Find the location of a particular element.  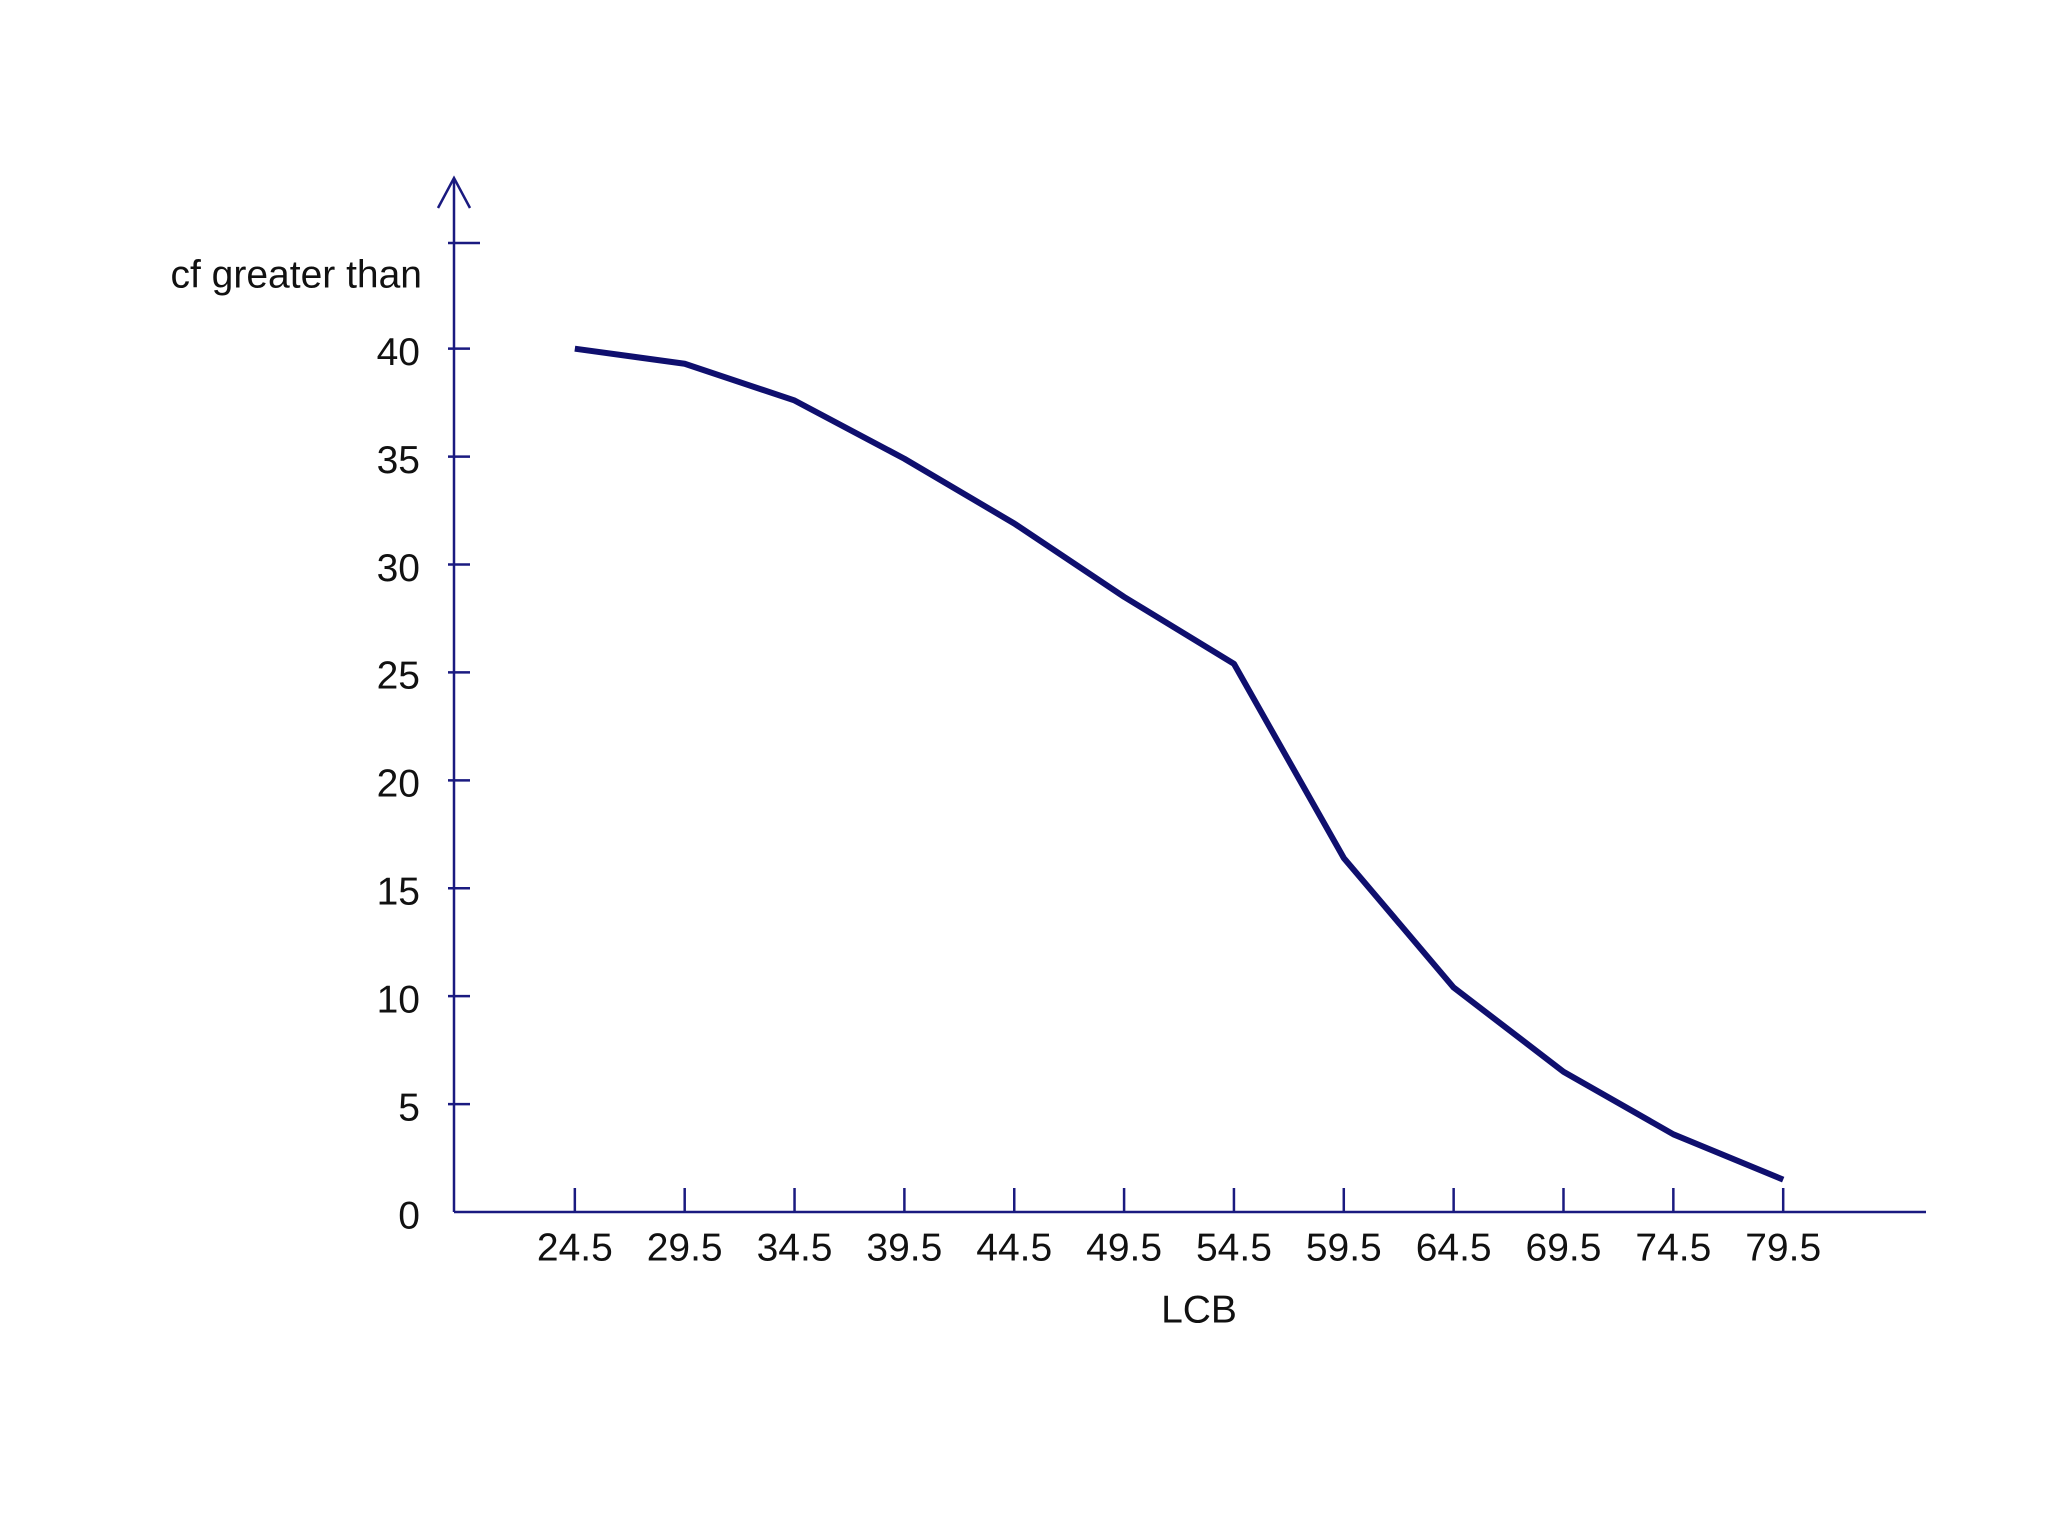

x-tick-label: 34.5 is located at coordinates (795, 1247).